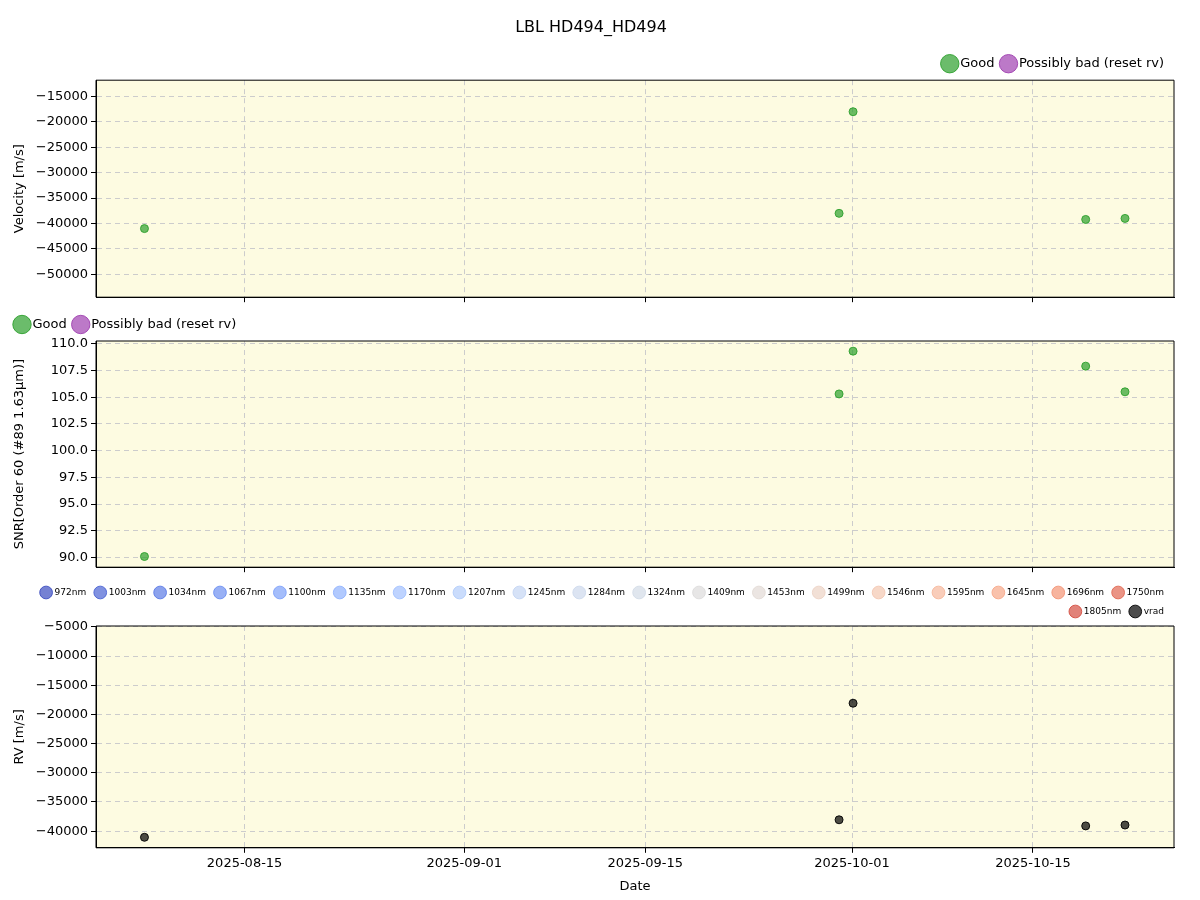 The image size is (1200, 900). Describe the element at coordinates (486, 591) in the screenshot. I see `legend-label: 1207nm` at that location.